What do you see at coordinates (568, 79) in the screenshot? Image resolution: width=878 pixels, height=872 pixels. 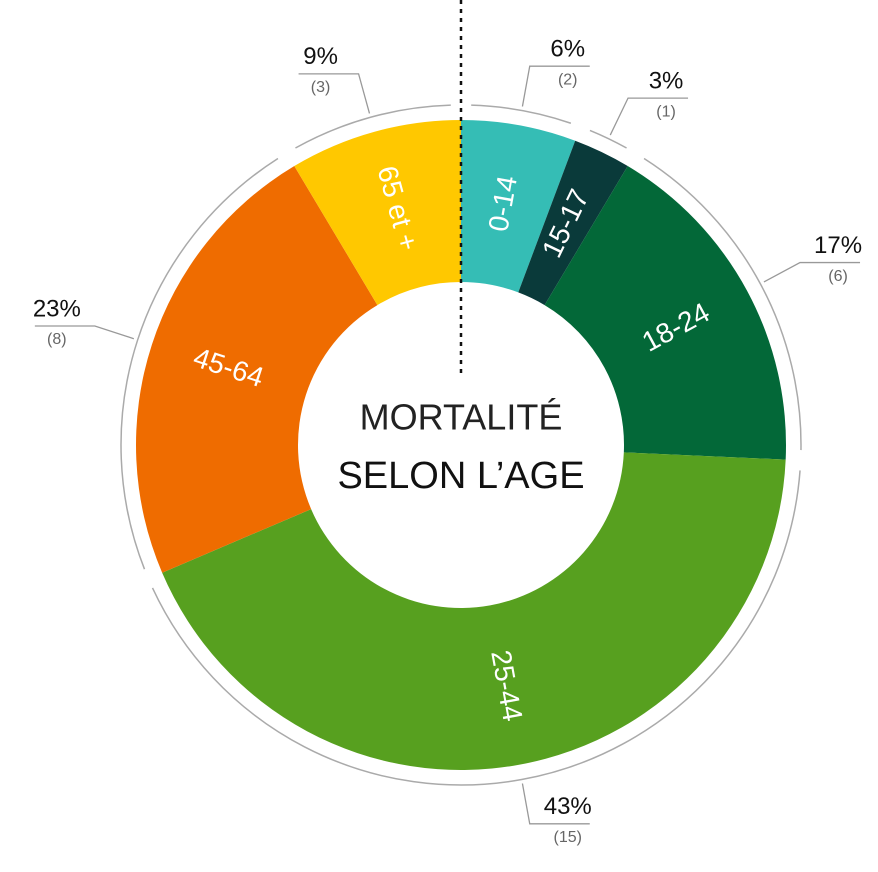 I see `count-label: (2)` at bounding box center [568, 79].